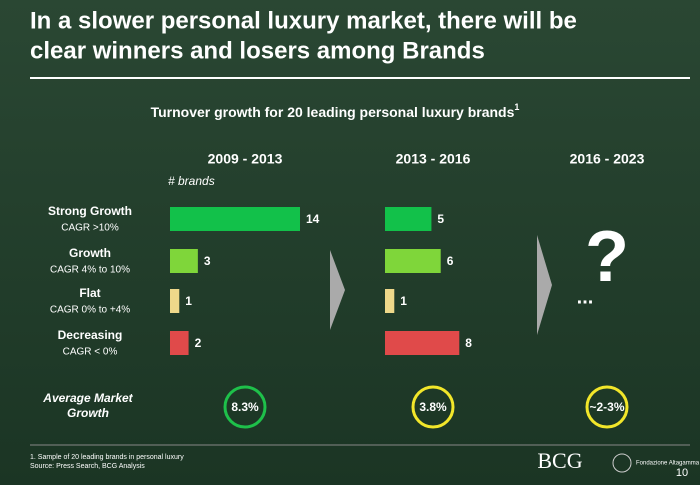 This screenshot has height=485, width=700. What do you see at coordinates (90, 228) in the screenshot?
I see `category-note: CAGR >10%` at bounding box center [90, 228].